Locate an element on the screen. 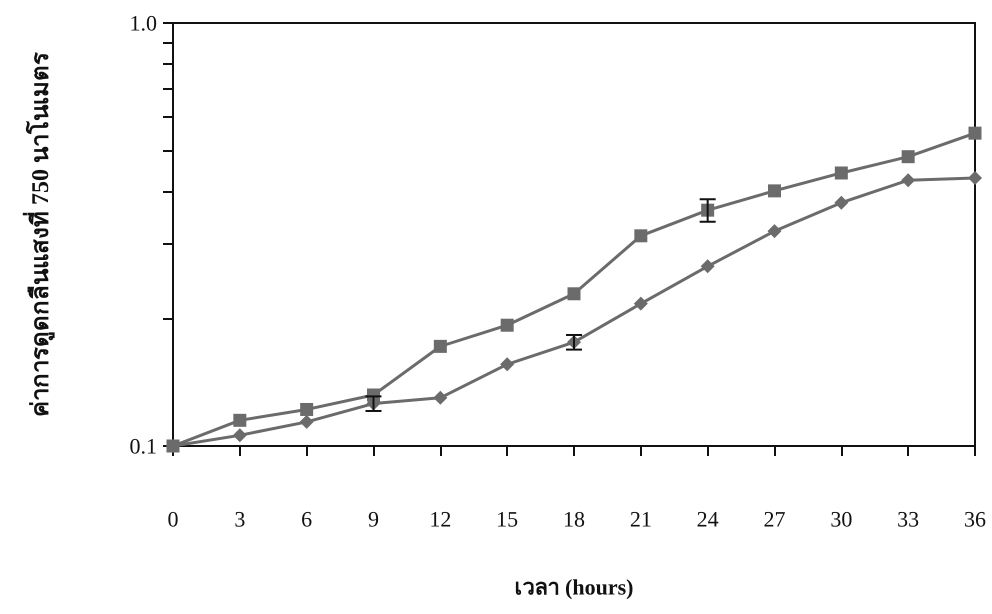  x-tick-label: 27 is located at coordinates (775, 519).